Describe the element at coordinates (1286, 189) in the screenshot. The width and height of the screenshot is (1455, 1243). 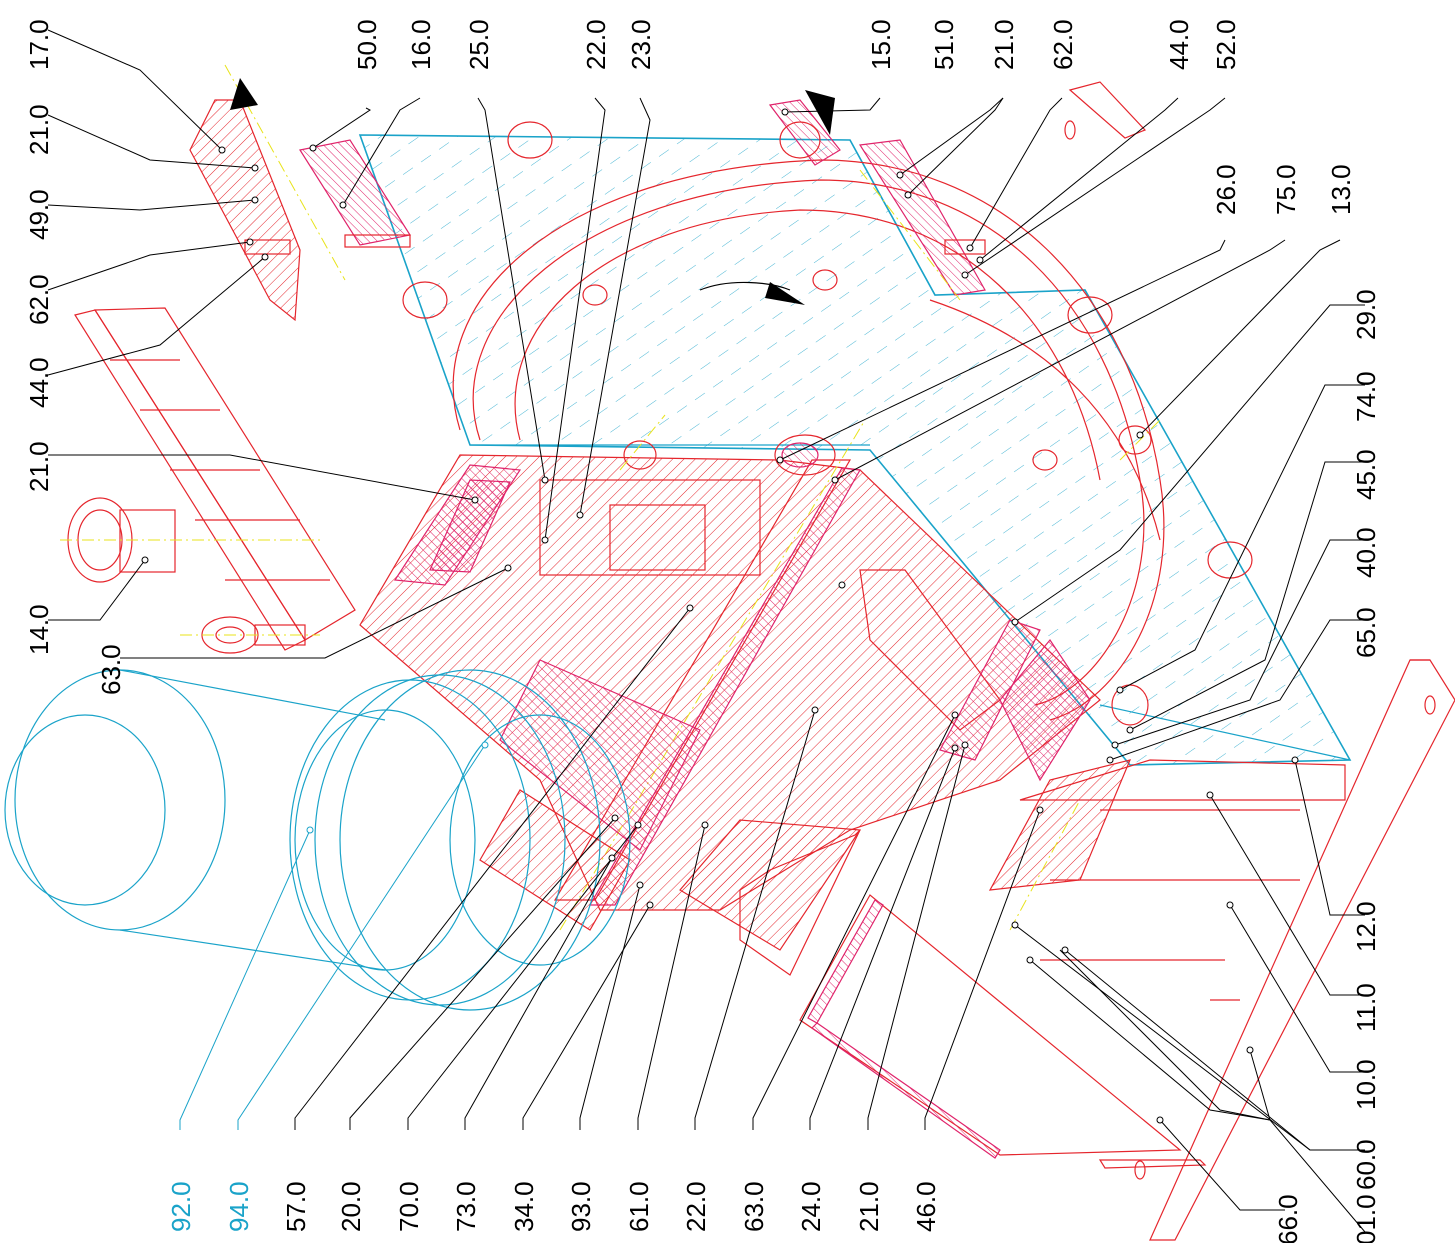
I see `label-75: 75.0` at that location.